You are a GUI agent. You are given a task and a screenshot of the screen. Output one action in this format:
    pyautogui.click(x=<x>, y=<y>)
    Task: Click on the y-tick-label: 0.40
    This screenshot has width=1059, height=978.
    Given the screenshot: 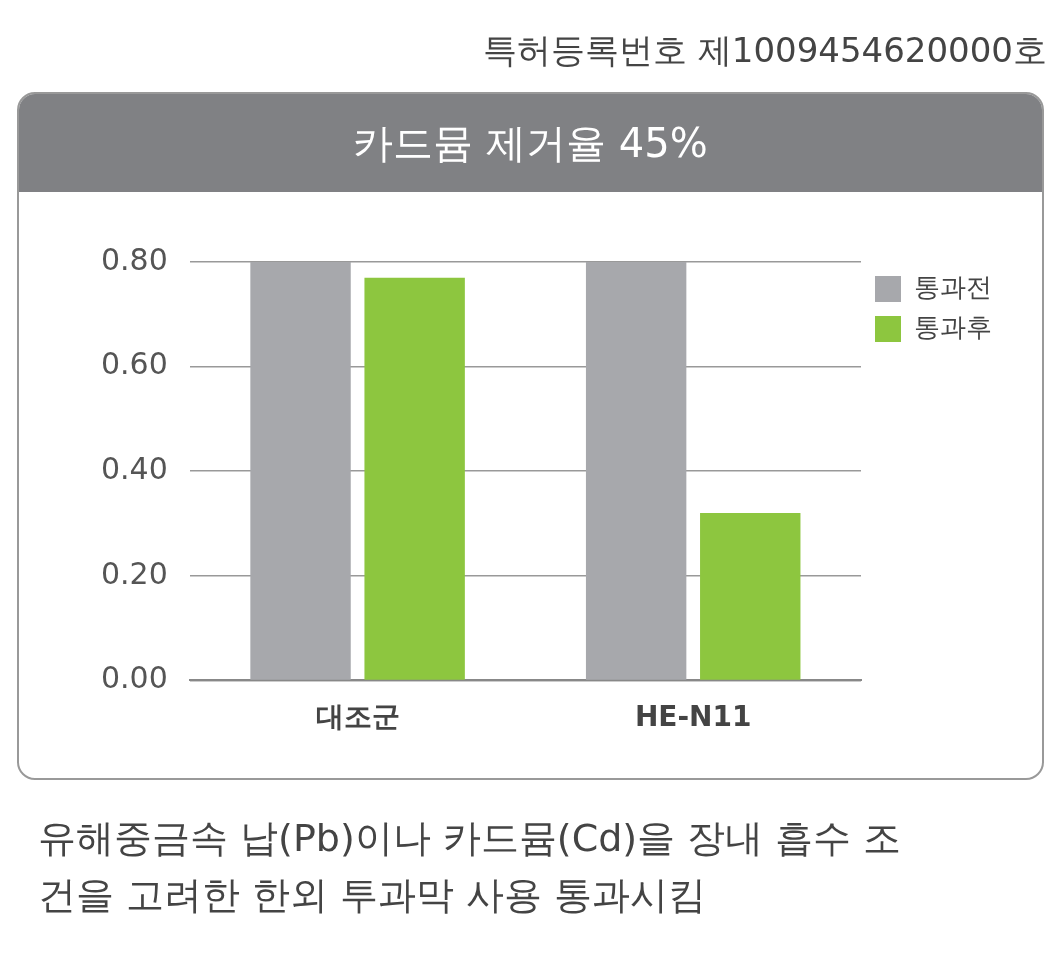 What is the action you would take?
    pyautogui.click(x=134, y=468)
    